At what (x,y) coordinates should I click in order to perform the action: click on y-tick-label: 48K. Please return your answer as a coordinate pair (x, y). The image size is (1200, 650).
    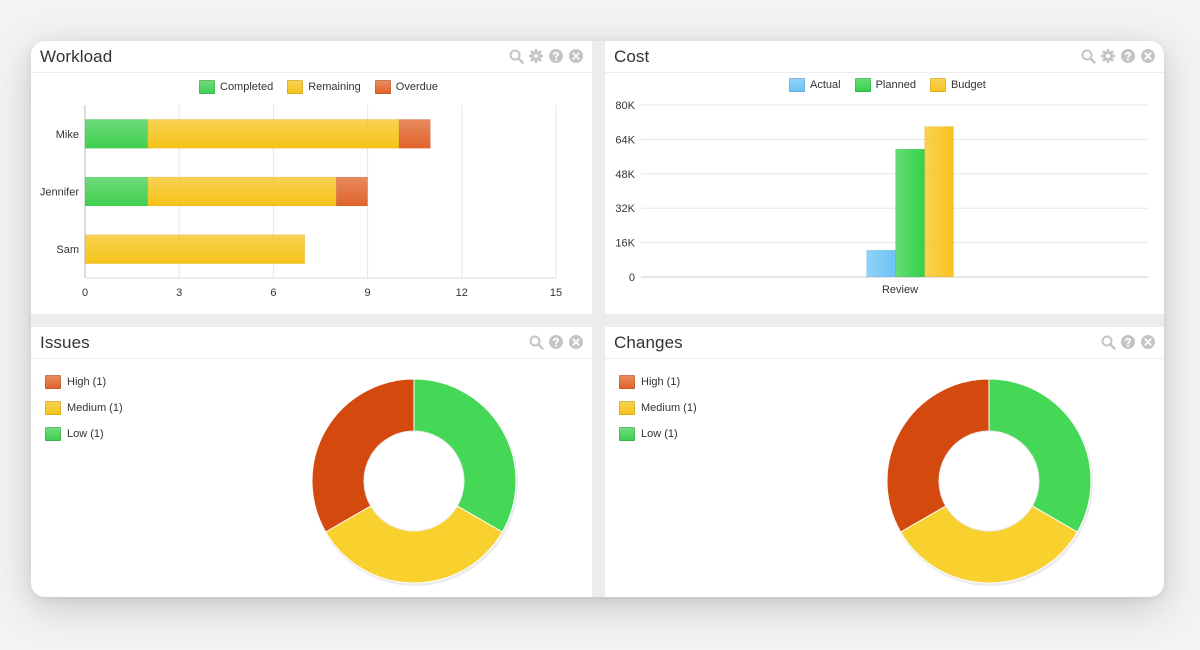
    Looking at the image, I should click on (625, 175).